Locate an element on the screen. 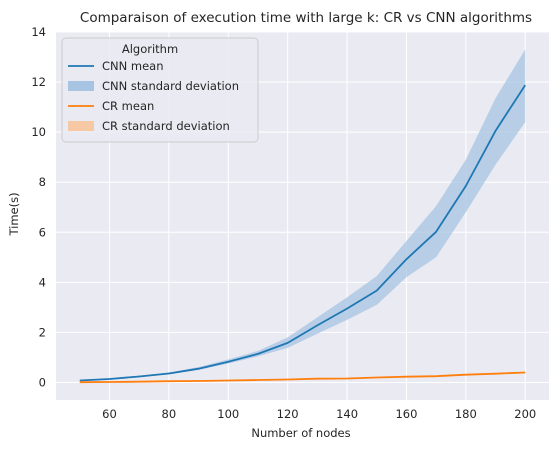 The width and height of the screenshot is (558, 449). y-tick-label: 2 is located at coordinates (42, 332).